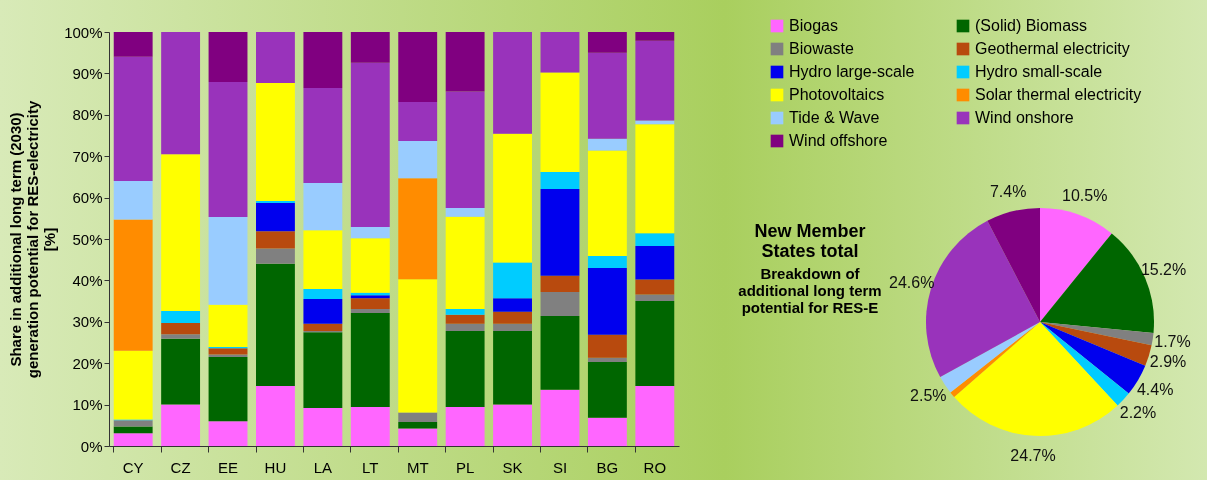 The image size is (1207, 480). I want to click on legend-label: Wind offshore, so click(838, 140).